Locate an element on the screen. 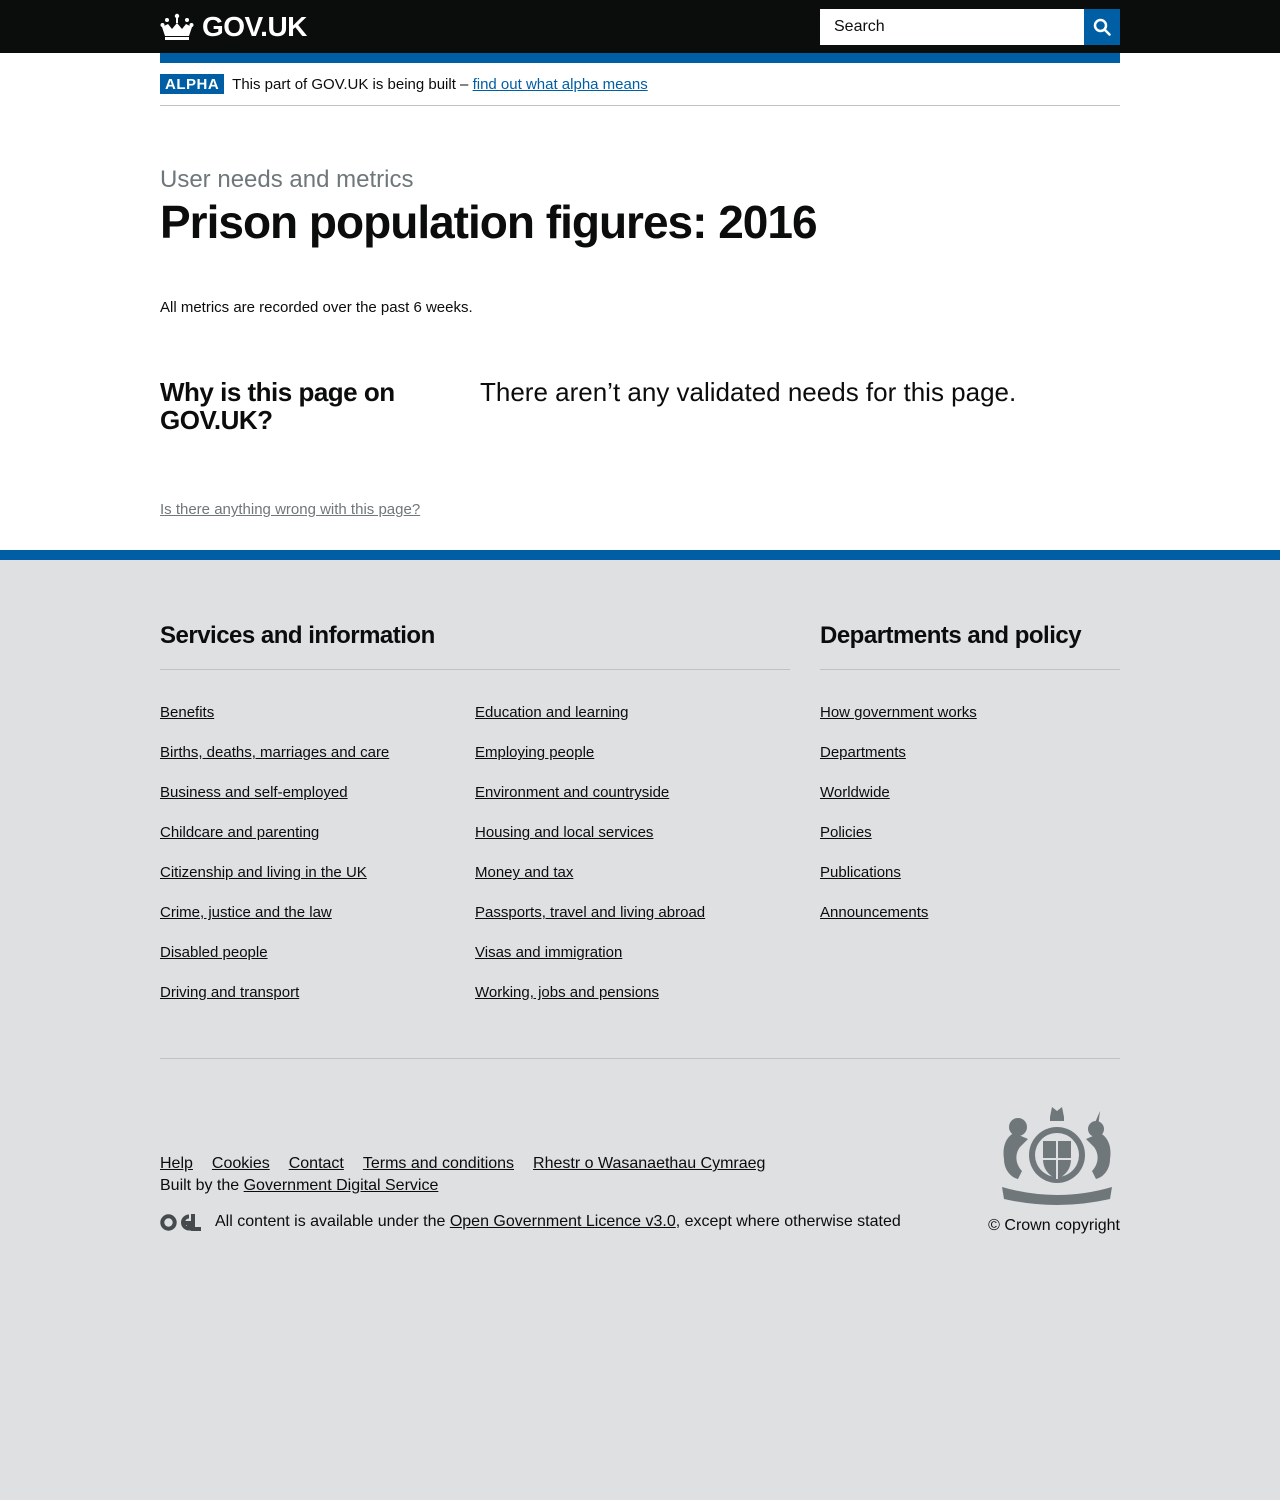 The height and width of the screenshot is (1500, 1280). footer-link: How government works is located at coordinates (898, 713).